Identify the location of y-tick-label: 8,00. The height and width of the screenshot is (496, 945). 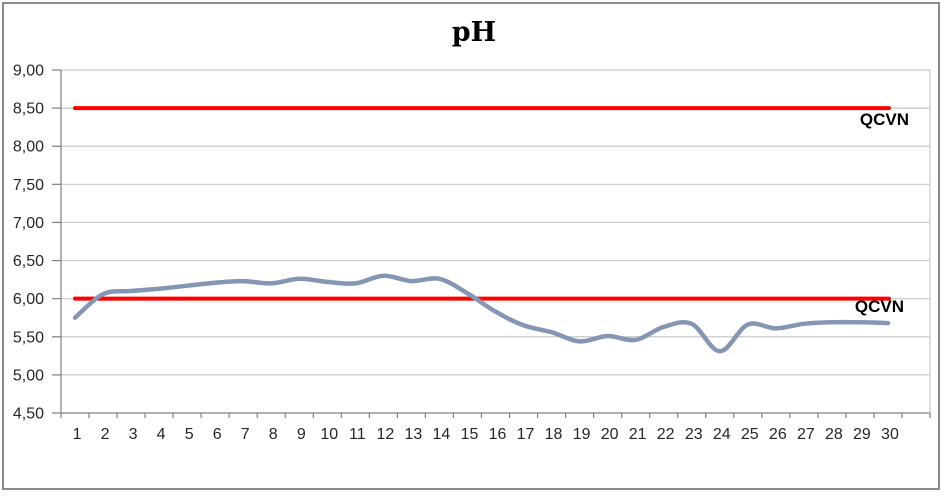
(28, 147).